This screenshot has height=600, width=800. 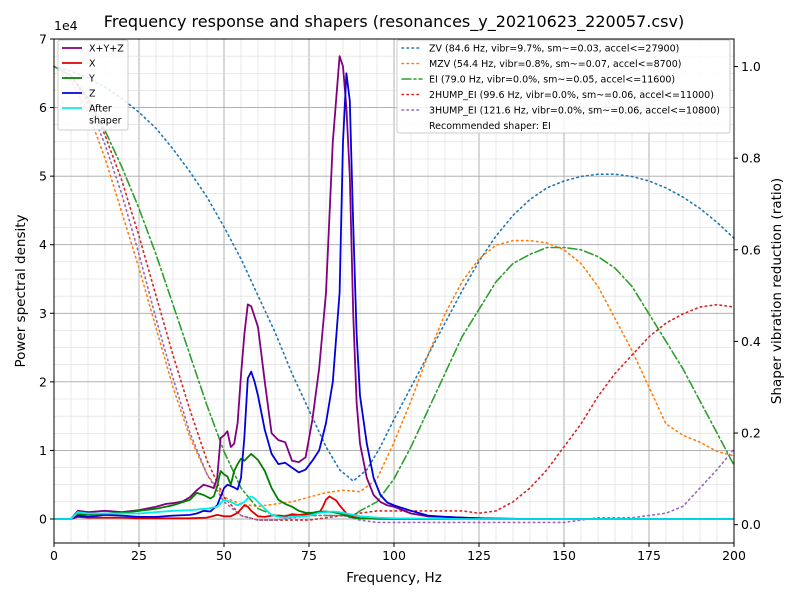 I want to click on psd-line-after-shaper, so click(x=394, y=507).